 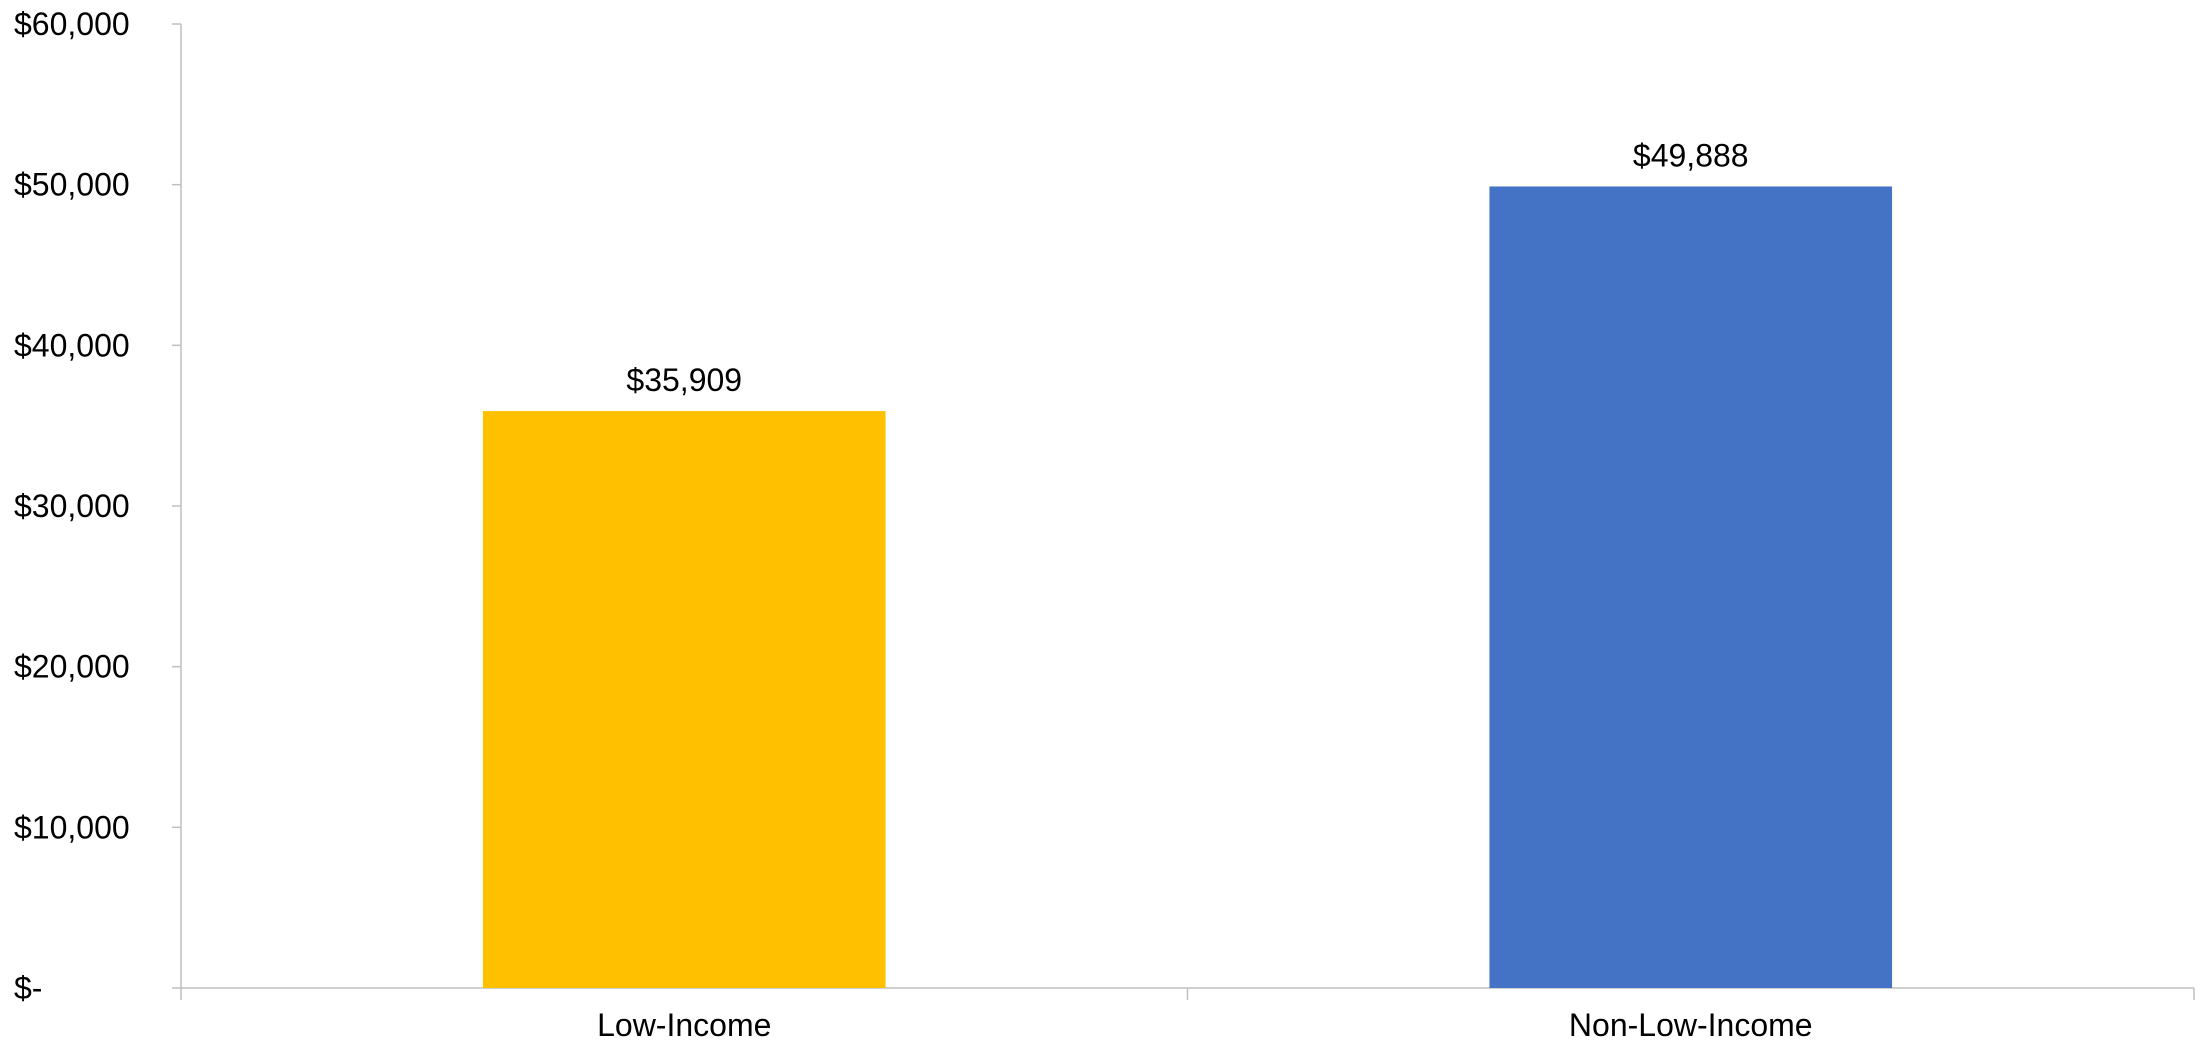 What do you see at coordinates (684, 699) in the screenshot?
I see `bar-low-income` at bounding box center [684, 699].